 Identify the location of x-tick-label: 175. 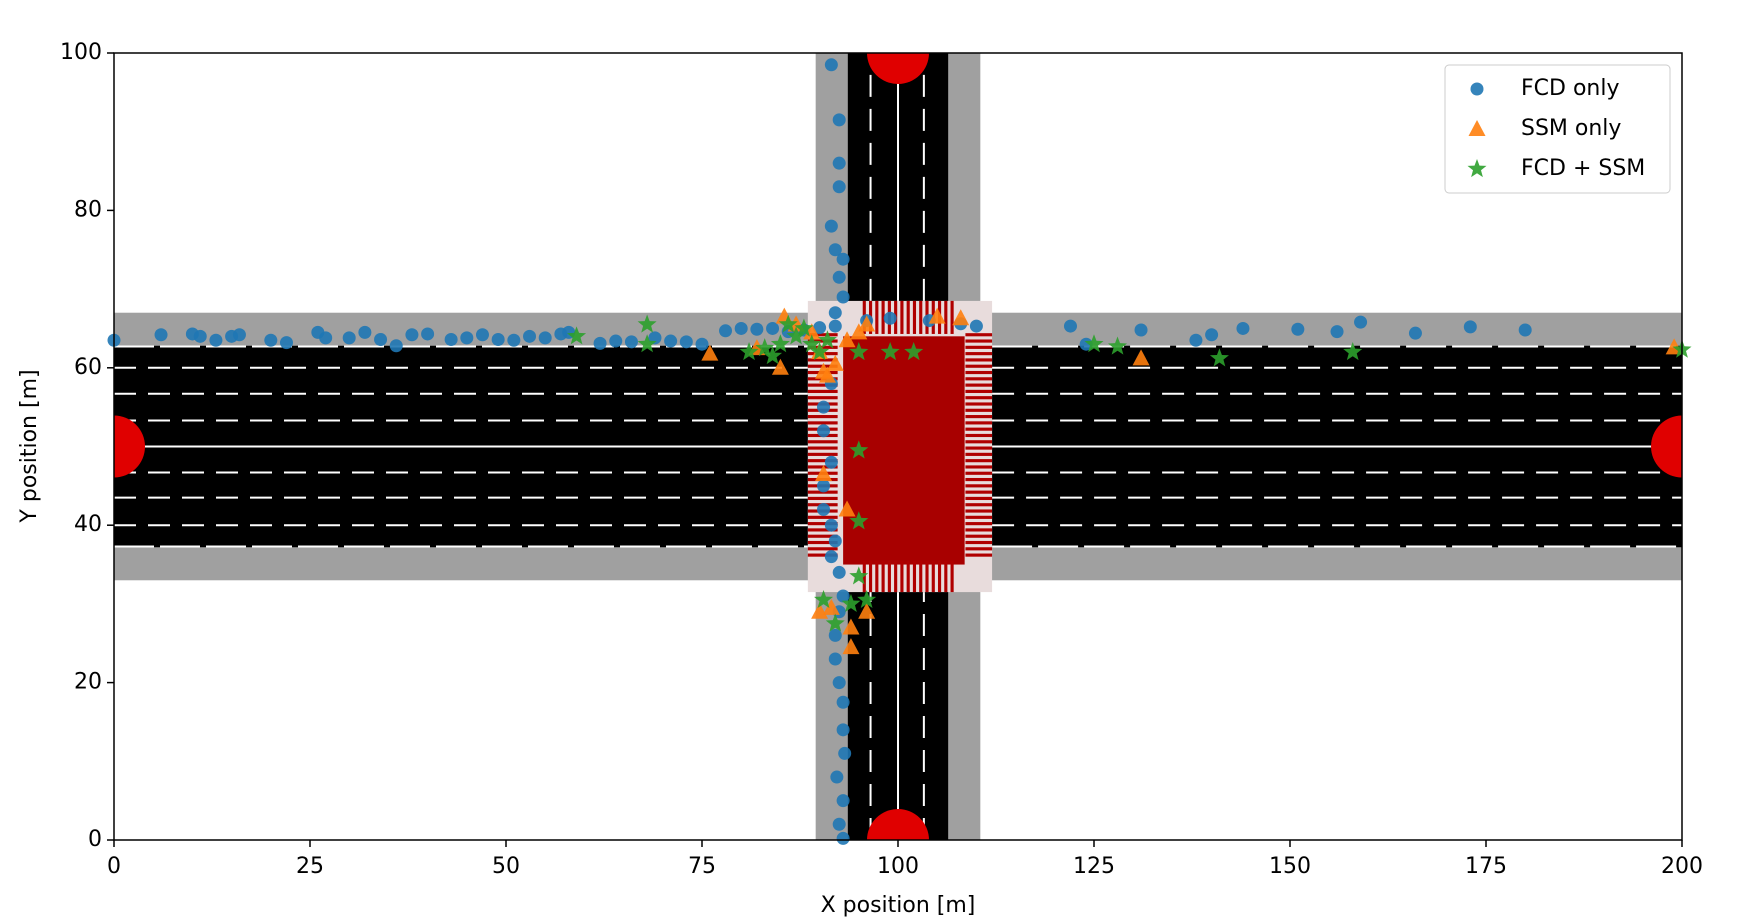
(1486, 866).